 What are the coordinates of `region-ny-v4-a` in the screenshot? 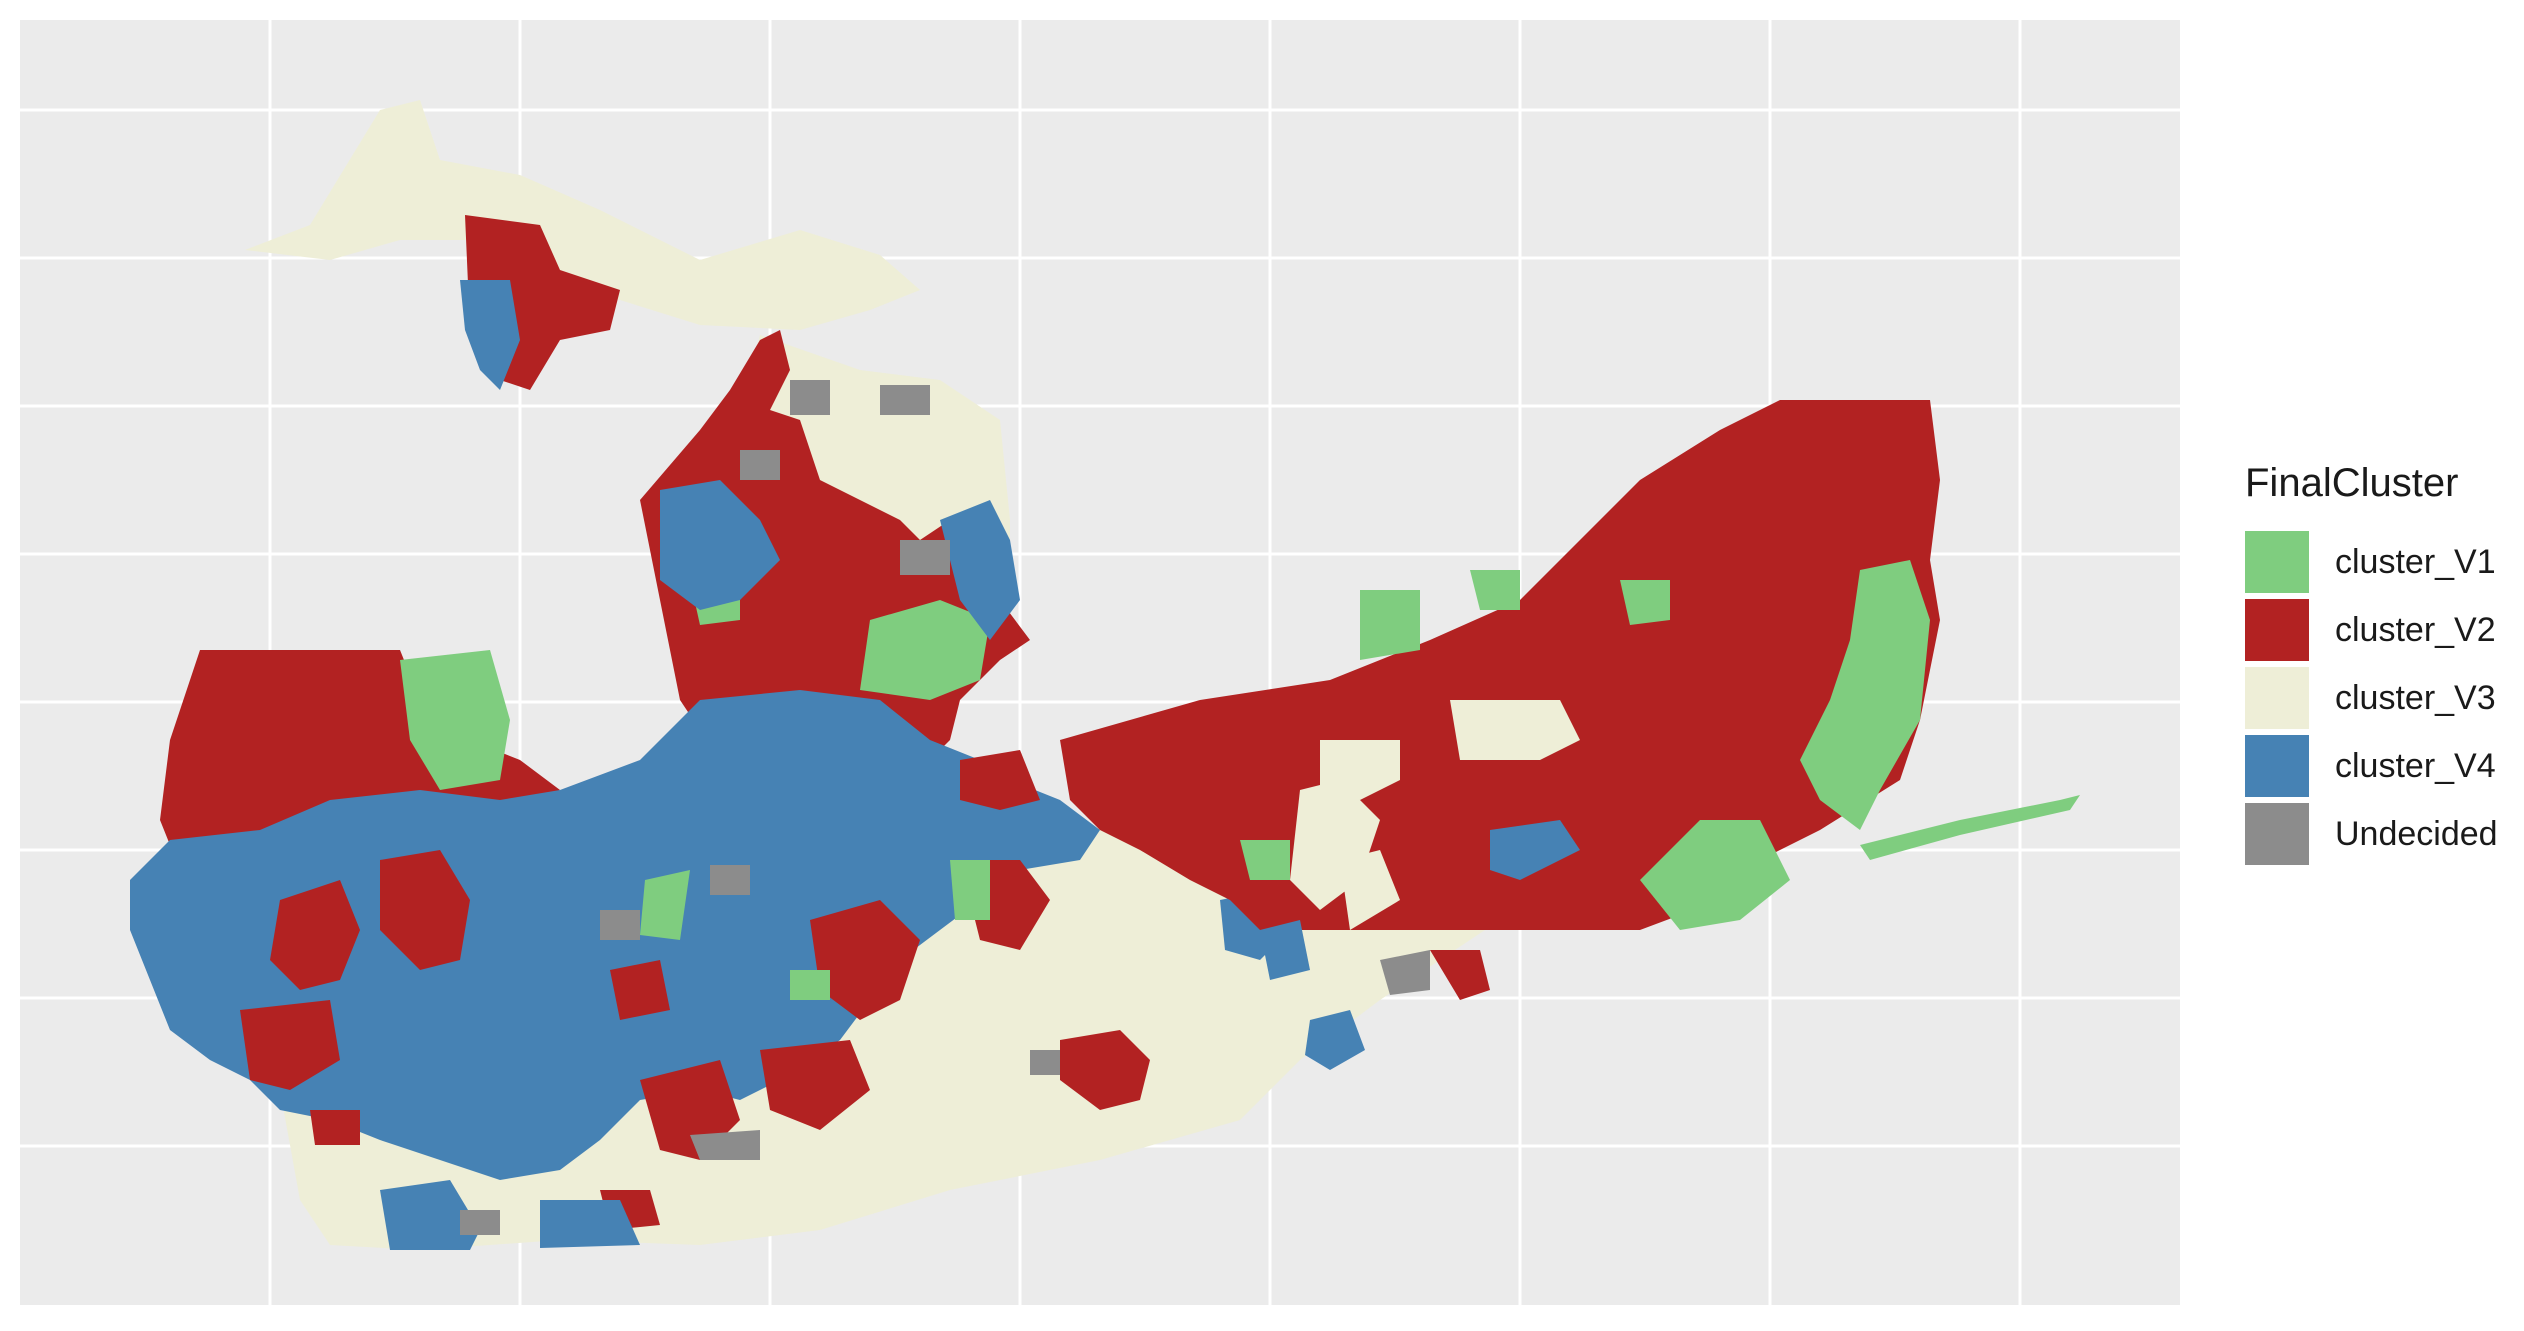 It's located at (1535, 850).